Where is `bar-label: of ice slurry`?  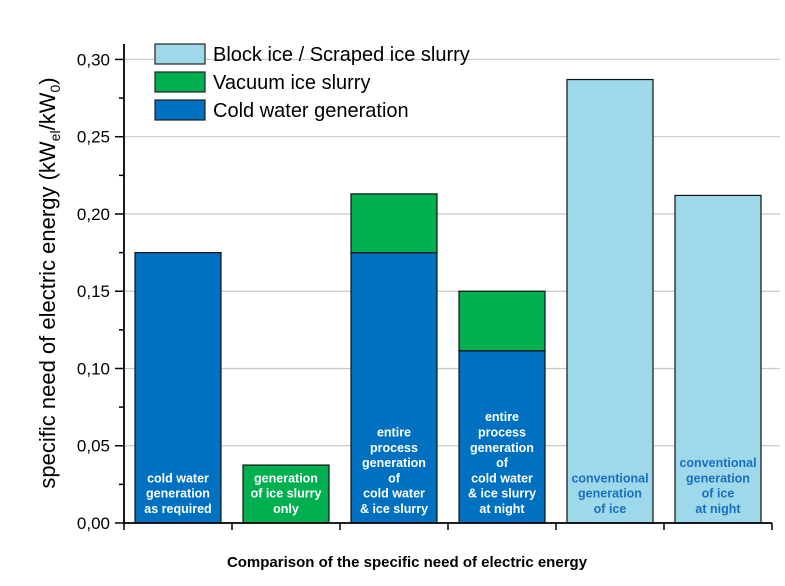
bar-label: of ice slurry is located at coordinates (286, 494).